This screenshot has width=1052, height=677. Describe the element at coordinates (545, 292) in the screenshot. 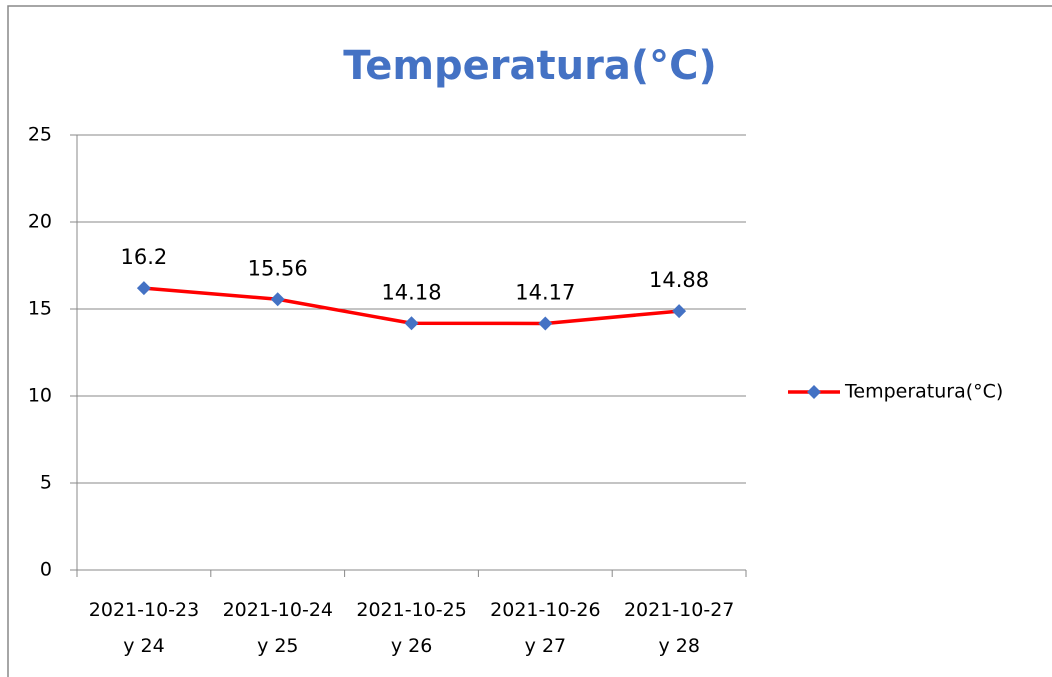

I see `data-label: 14.17` at that location.